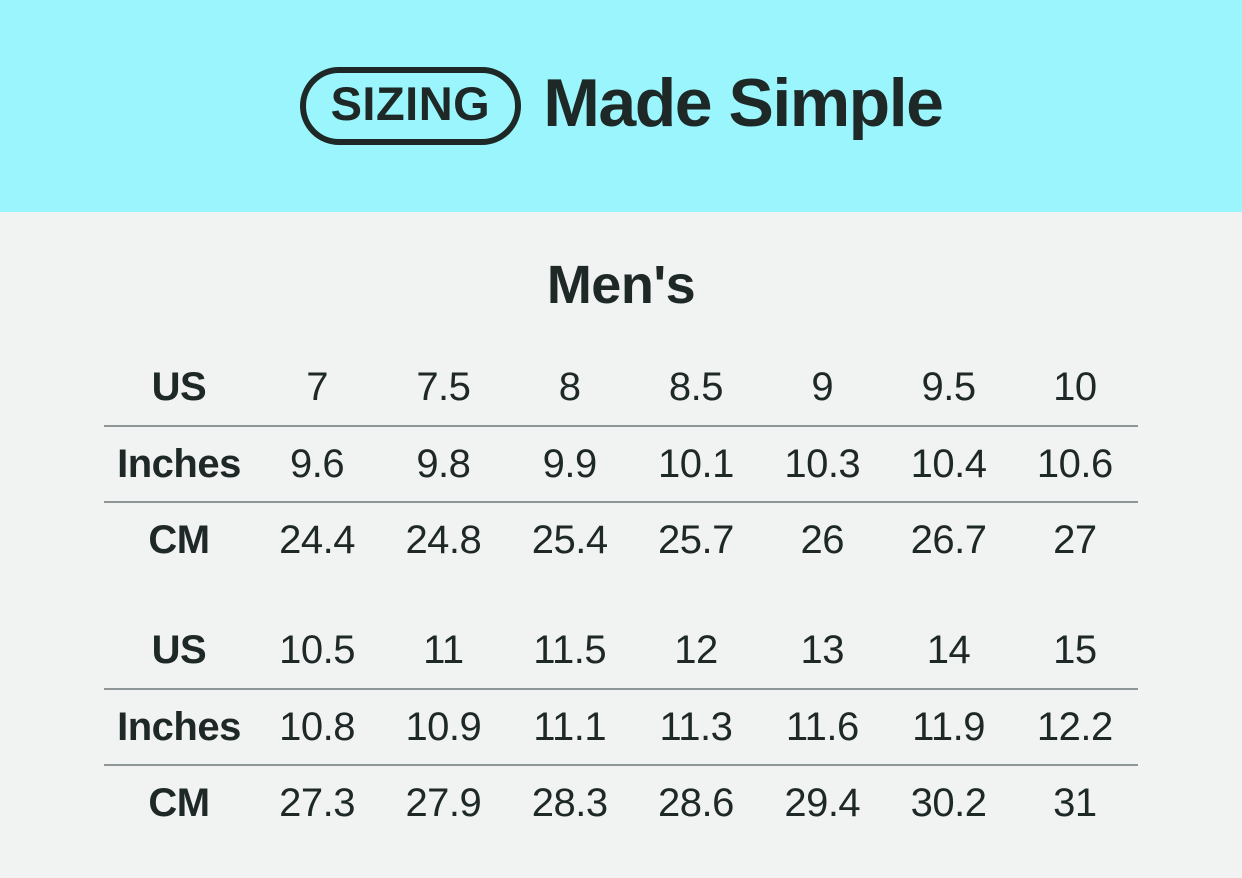 The height and width of the screenshot is (878, 1242). Describe the element at coordinates (569, 388) in the screenshot. I see `size-cell: 8` at that location.